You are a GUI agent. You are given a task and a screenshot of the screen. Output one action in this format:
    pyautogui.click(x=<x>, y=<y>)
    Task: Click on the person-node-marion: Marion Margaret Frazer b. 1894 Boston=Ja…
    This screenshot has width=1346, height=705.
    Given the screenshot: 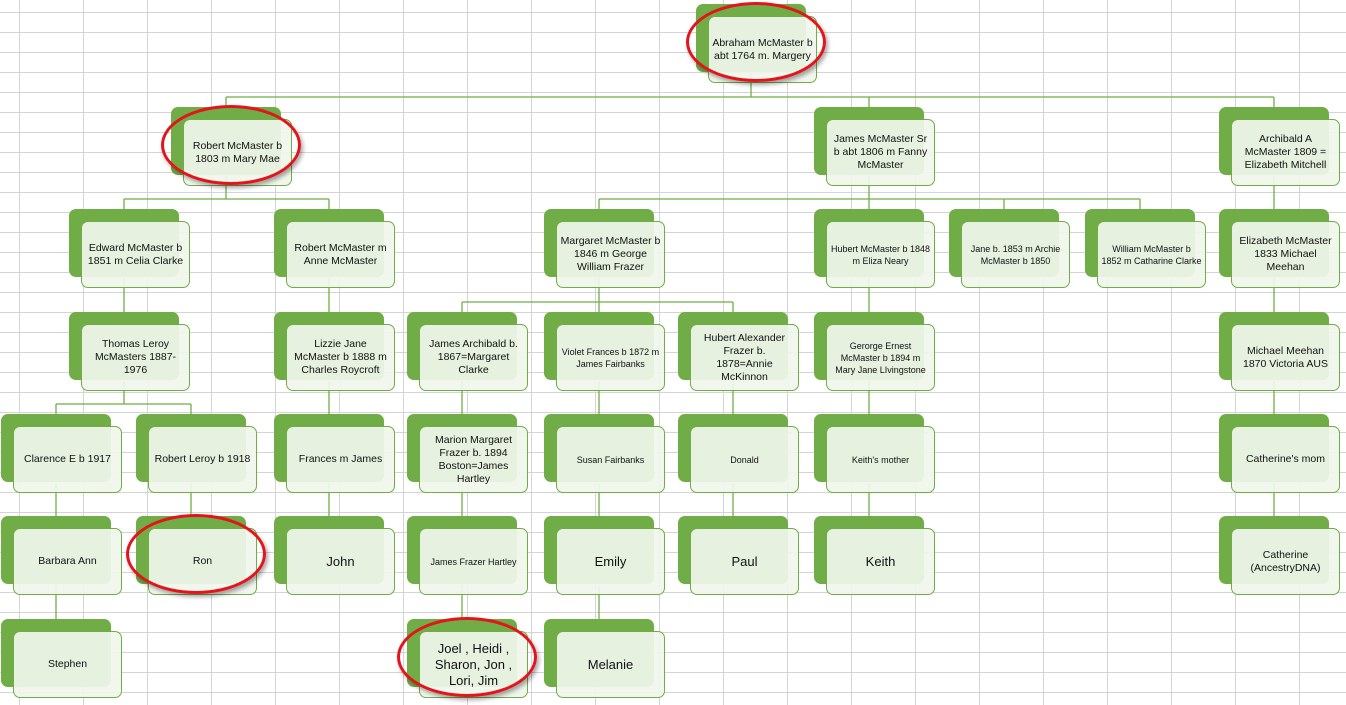 What is the action you would take?
    pyautogui.click(x=468, y=454)
    